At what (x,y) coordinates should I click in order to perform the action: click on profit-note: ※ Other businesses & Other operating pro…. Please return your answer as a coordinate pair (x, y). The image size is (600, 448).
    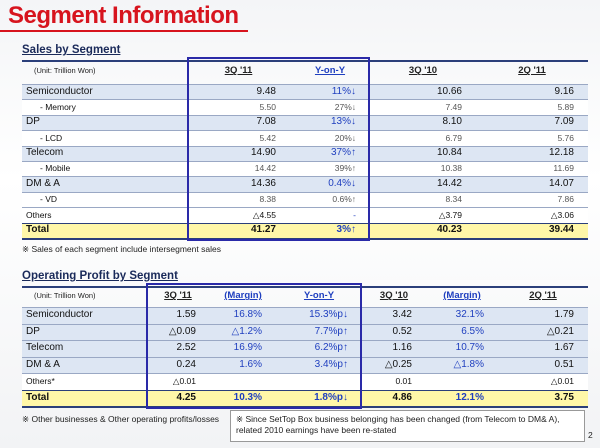
    Looking at the image, I should click on (121, 419).